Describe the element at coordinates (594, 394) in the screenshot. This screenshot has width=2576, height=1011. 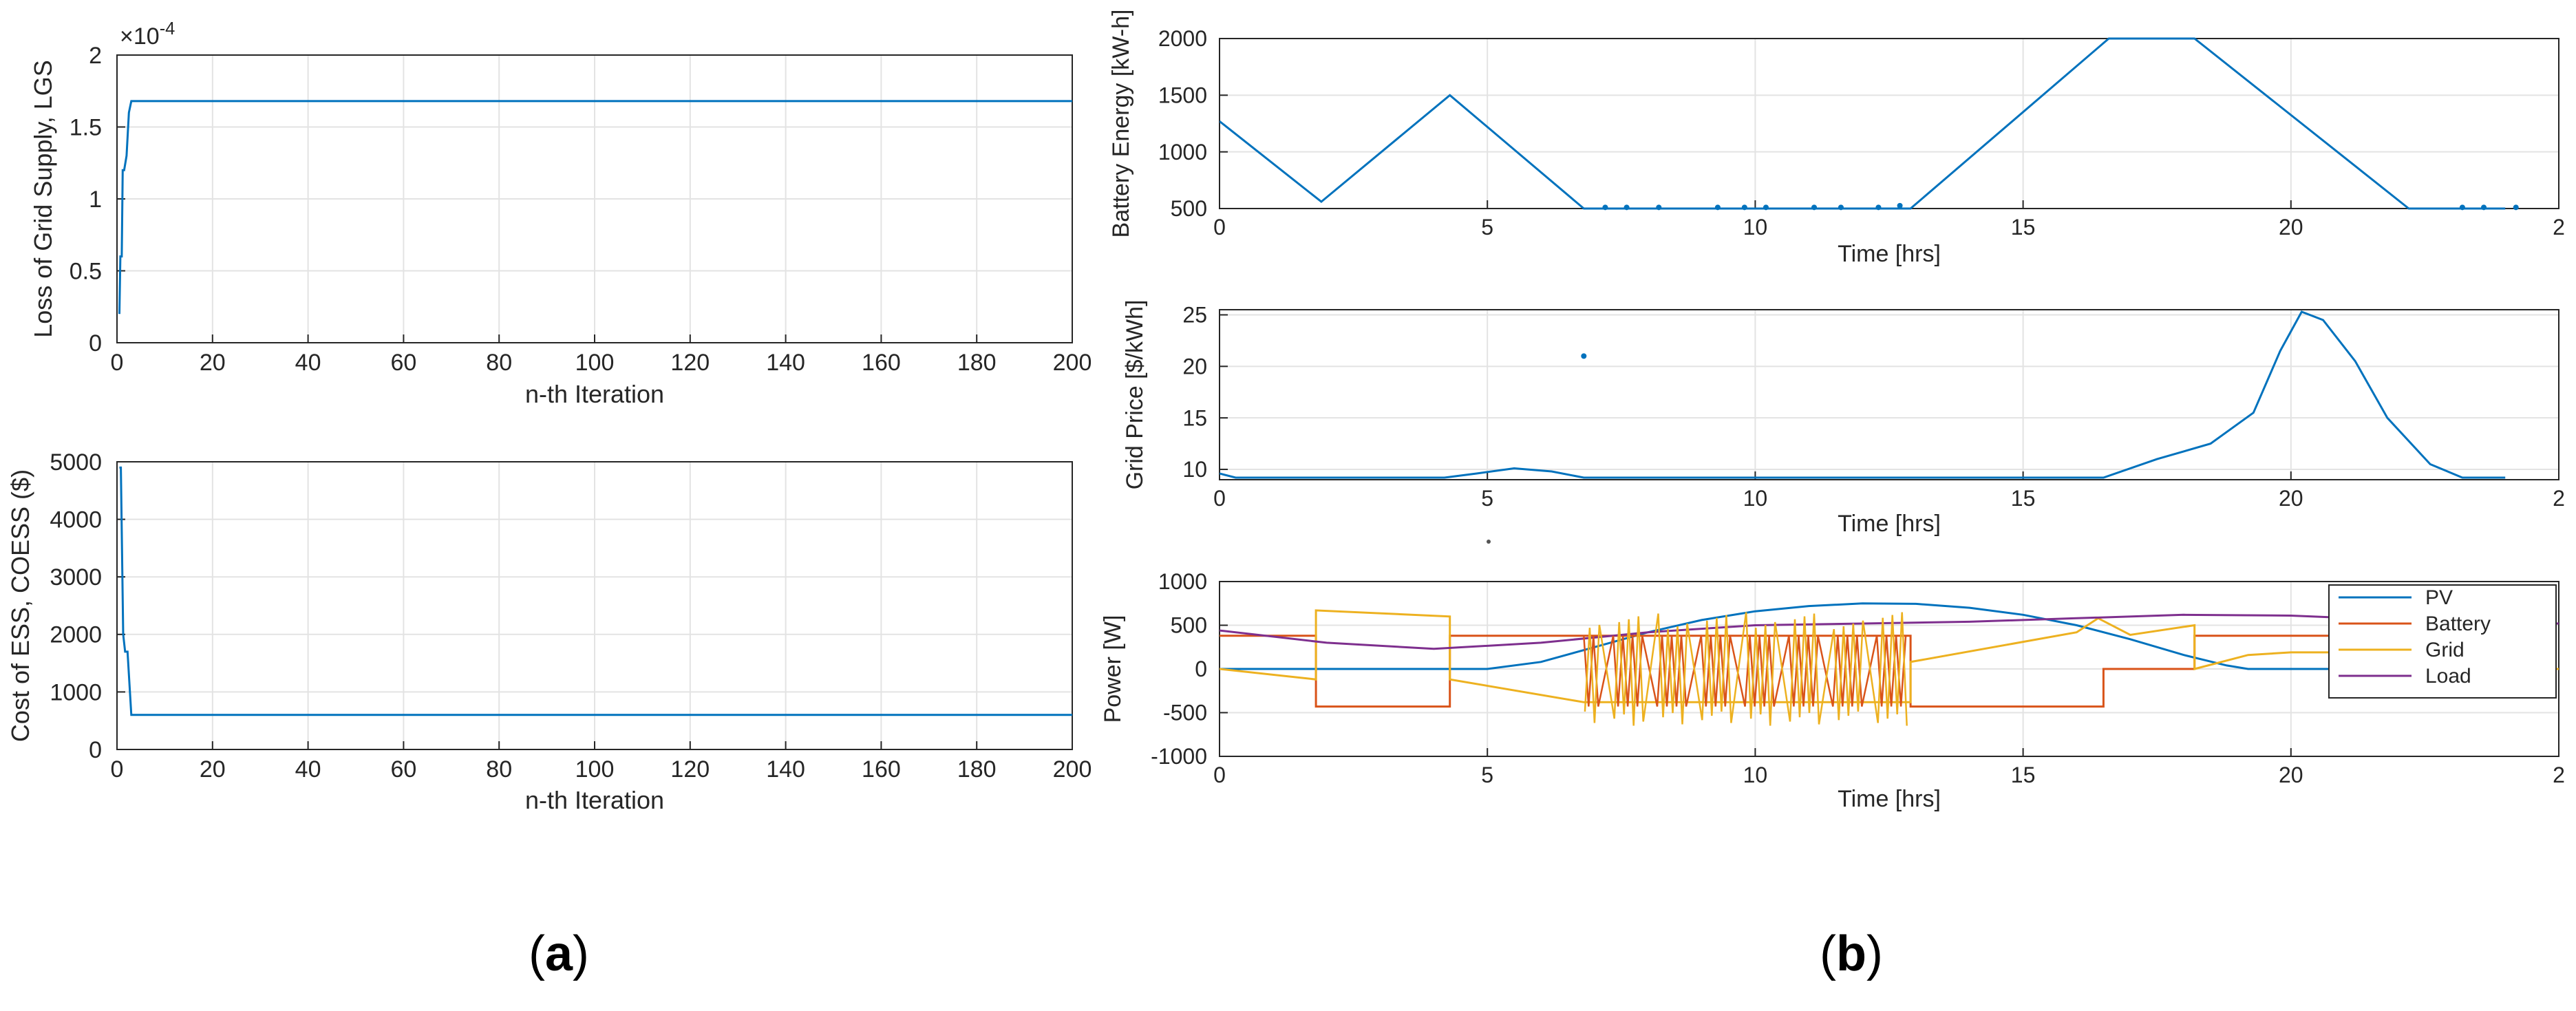
I see `x-axis-label: n-th Iteration` at that location.